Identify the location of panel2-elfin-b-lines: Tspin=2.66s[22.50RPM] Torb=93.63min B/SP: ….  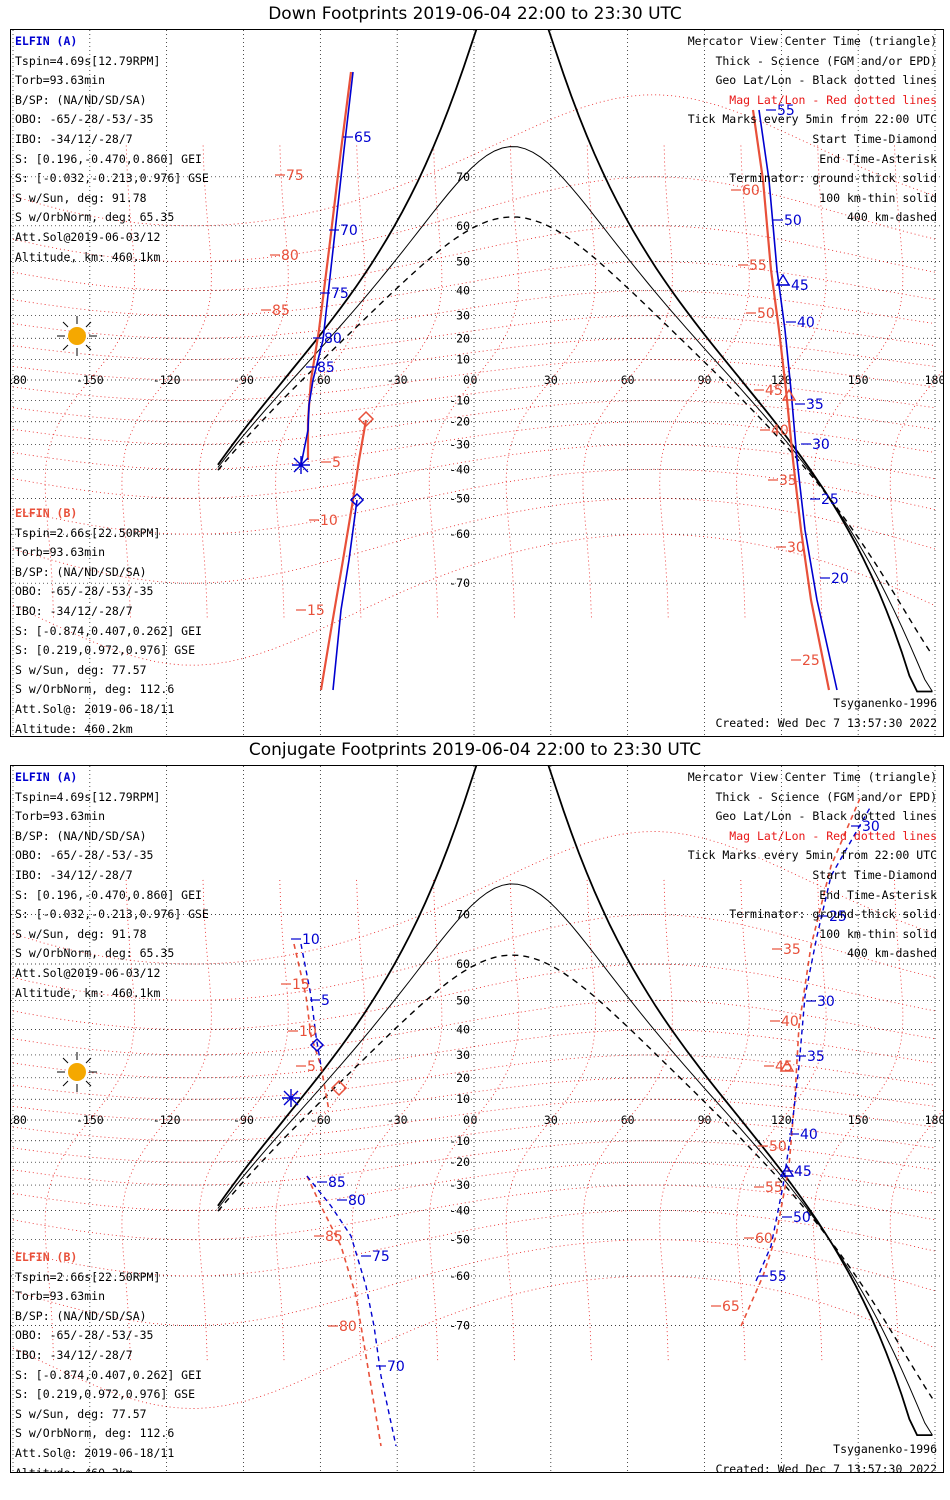
(108, 1370).